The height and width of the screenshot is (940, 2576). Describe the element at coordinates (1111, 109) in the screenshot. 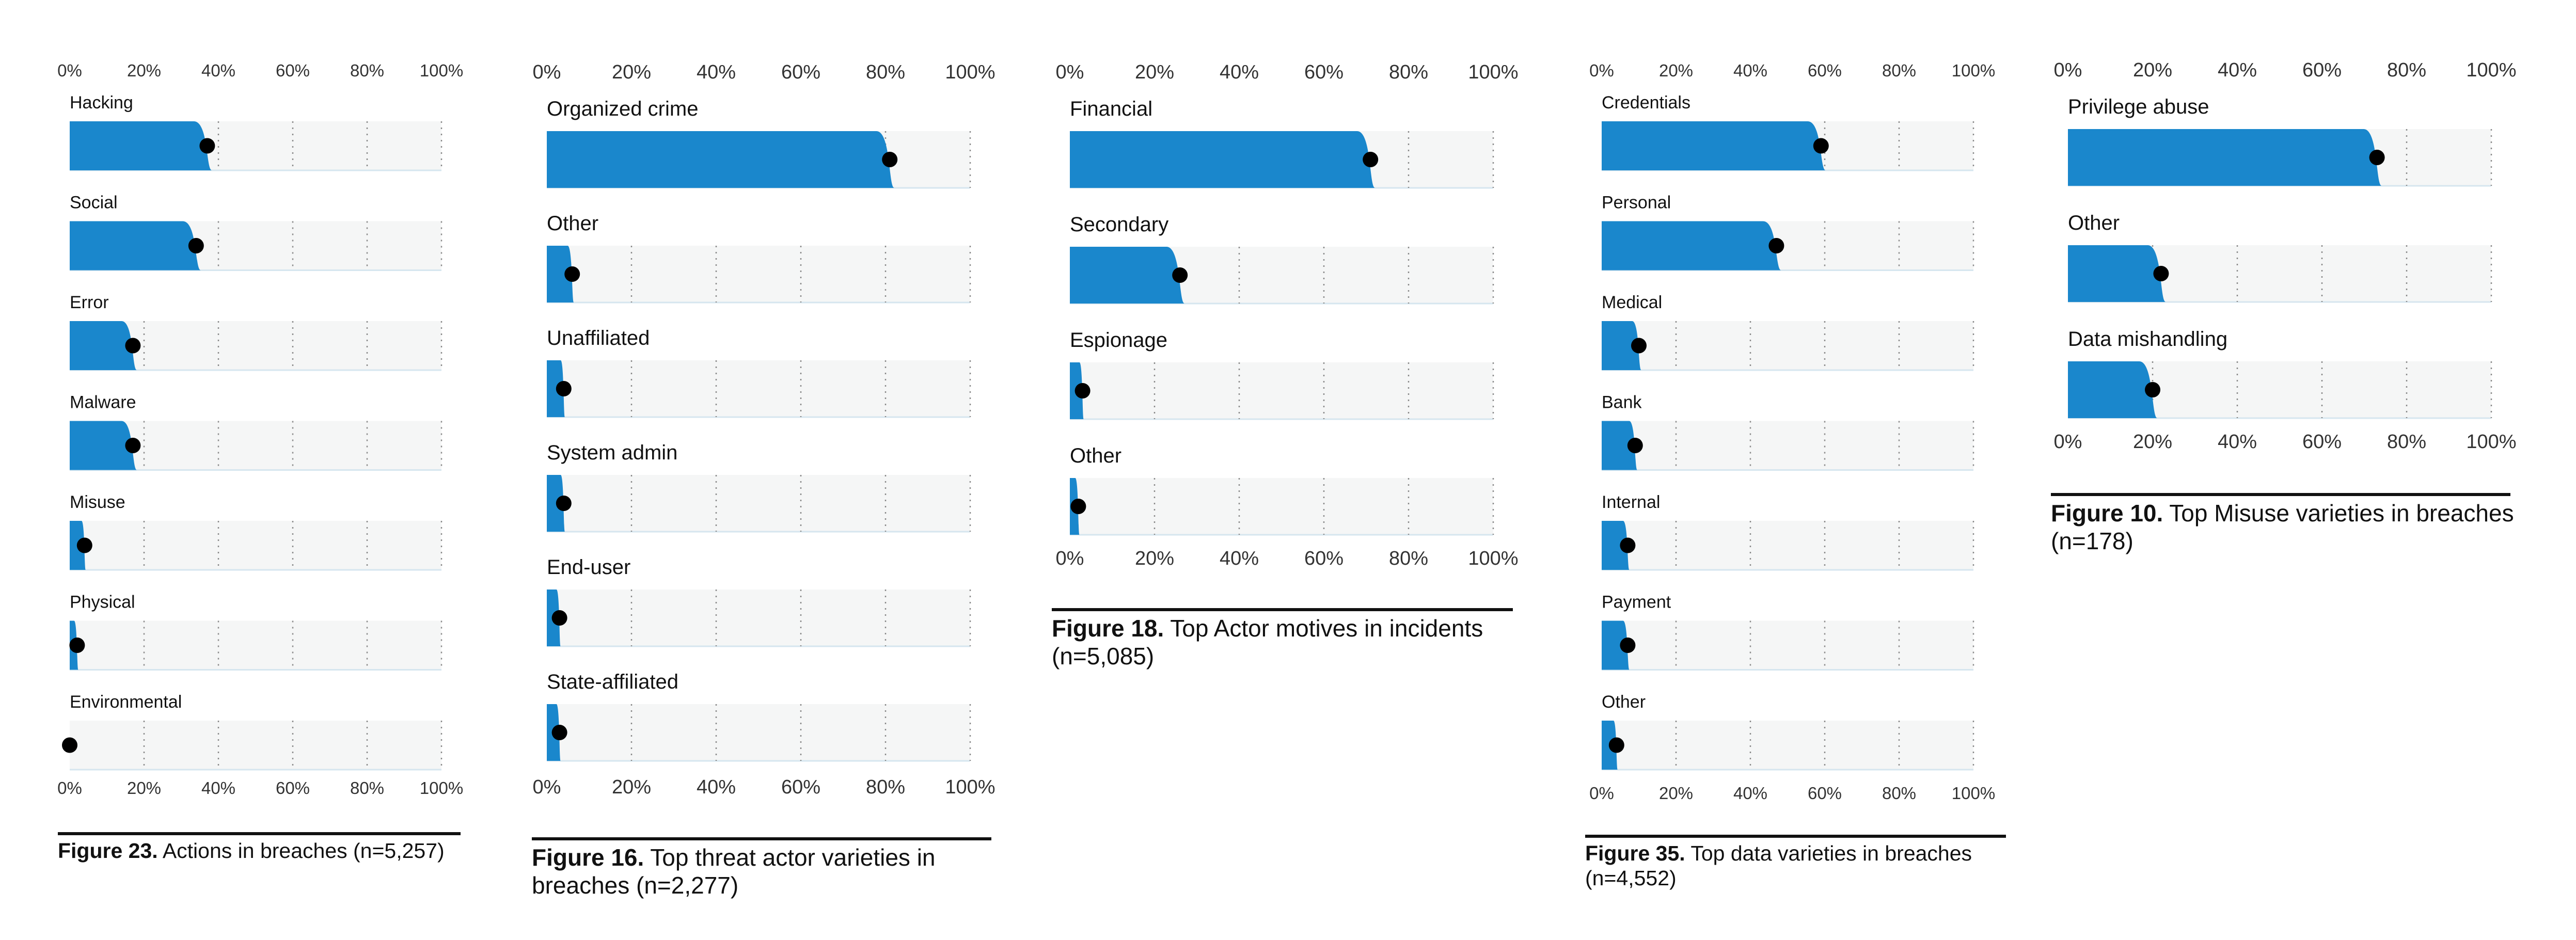

I see `category-label: Financial` at that location.